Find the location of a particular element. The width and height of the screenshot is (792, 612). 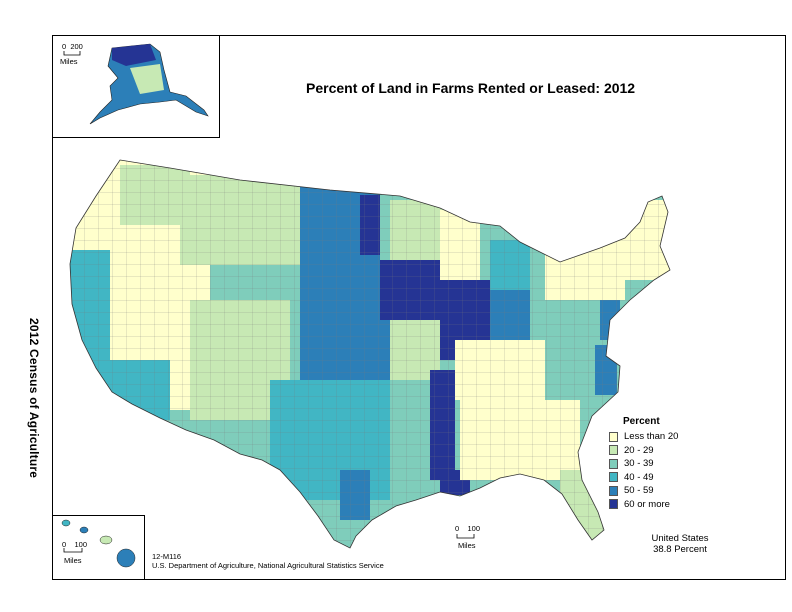

hawaii-map is located at coordinates (98, 543).